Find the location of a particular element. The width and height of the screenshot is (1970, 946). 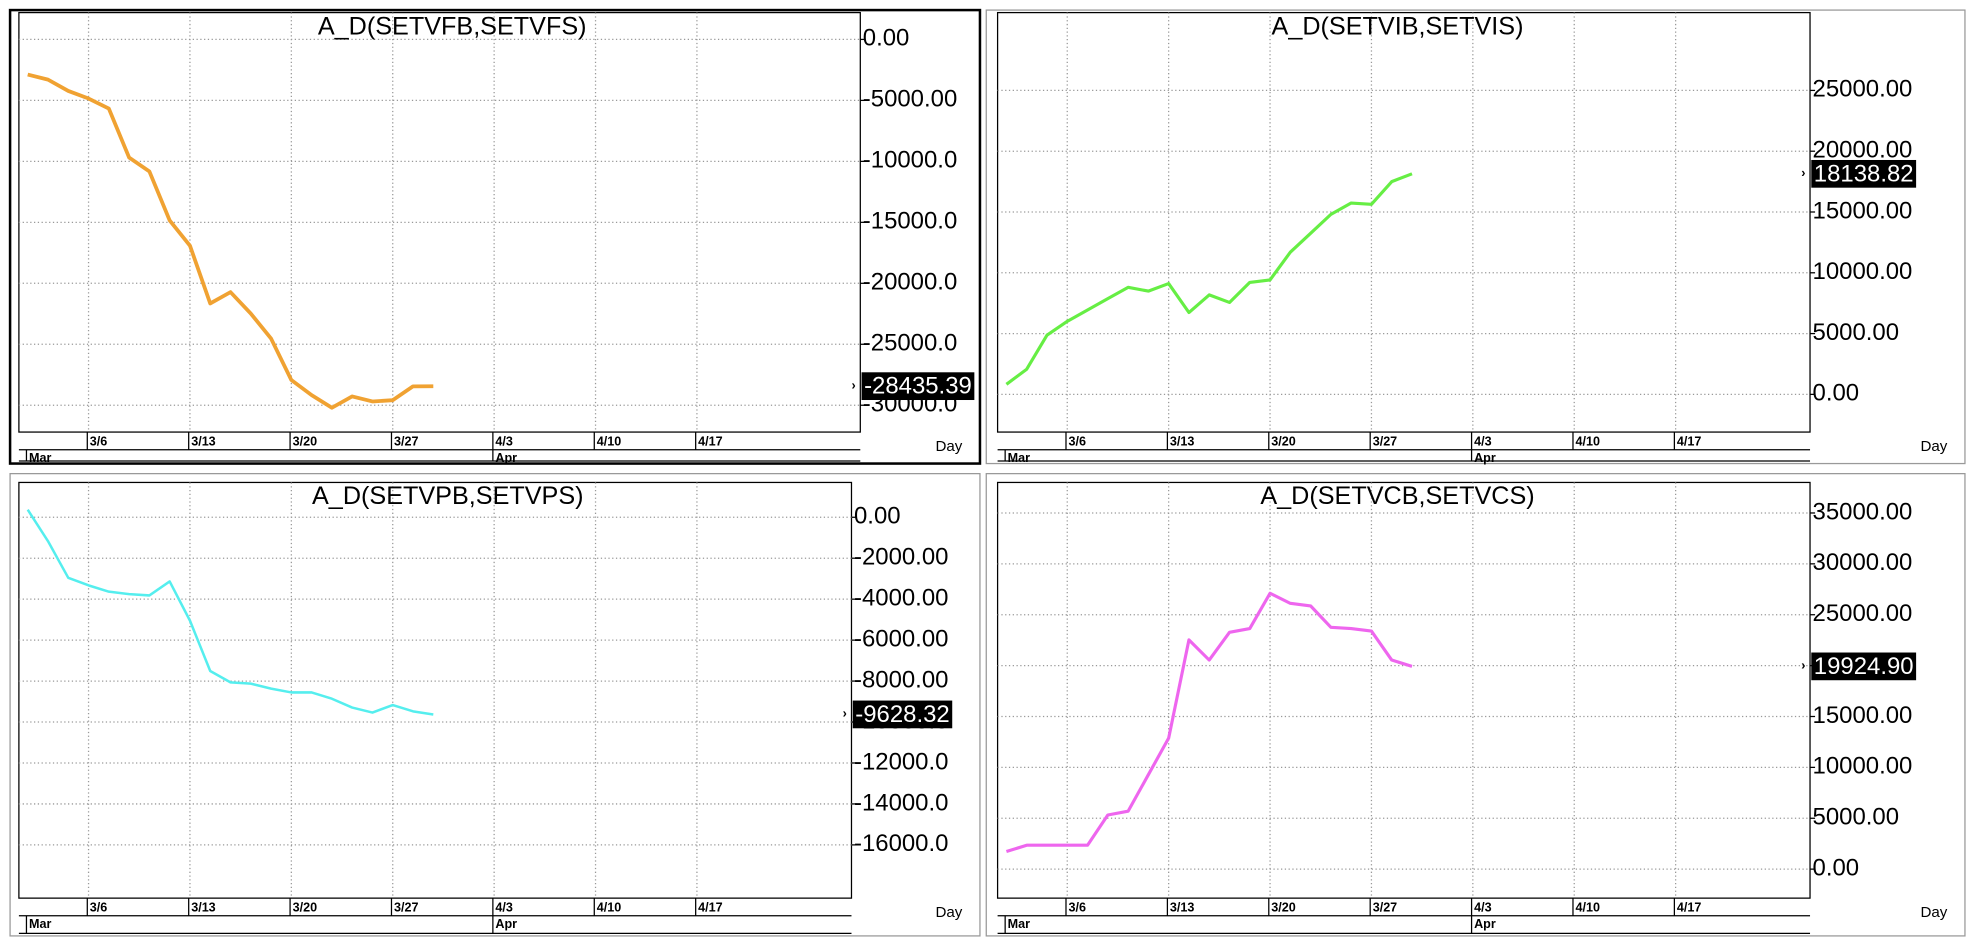

y-tick-label: -6000.00 is located at coordinates (901, 638).